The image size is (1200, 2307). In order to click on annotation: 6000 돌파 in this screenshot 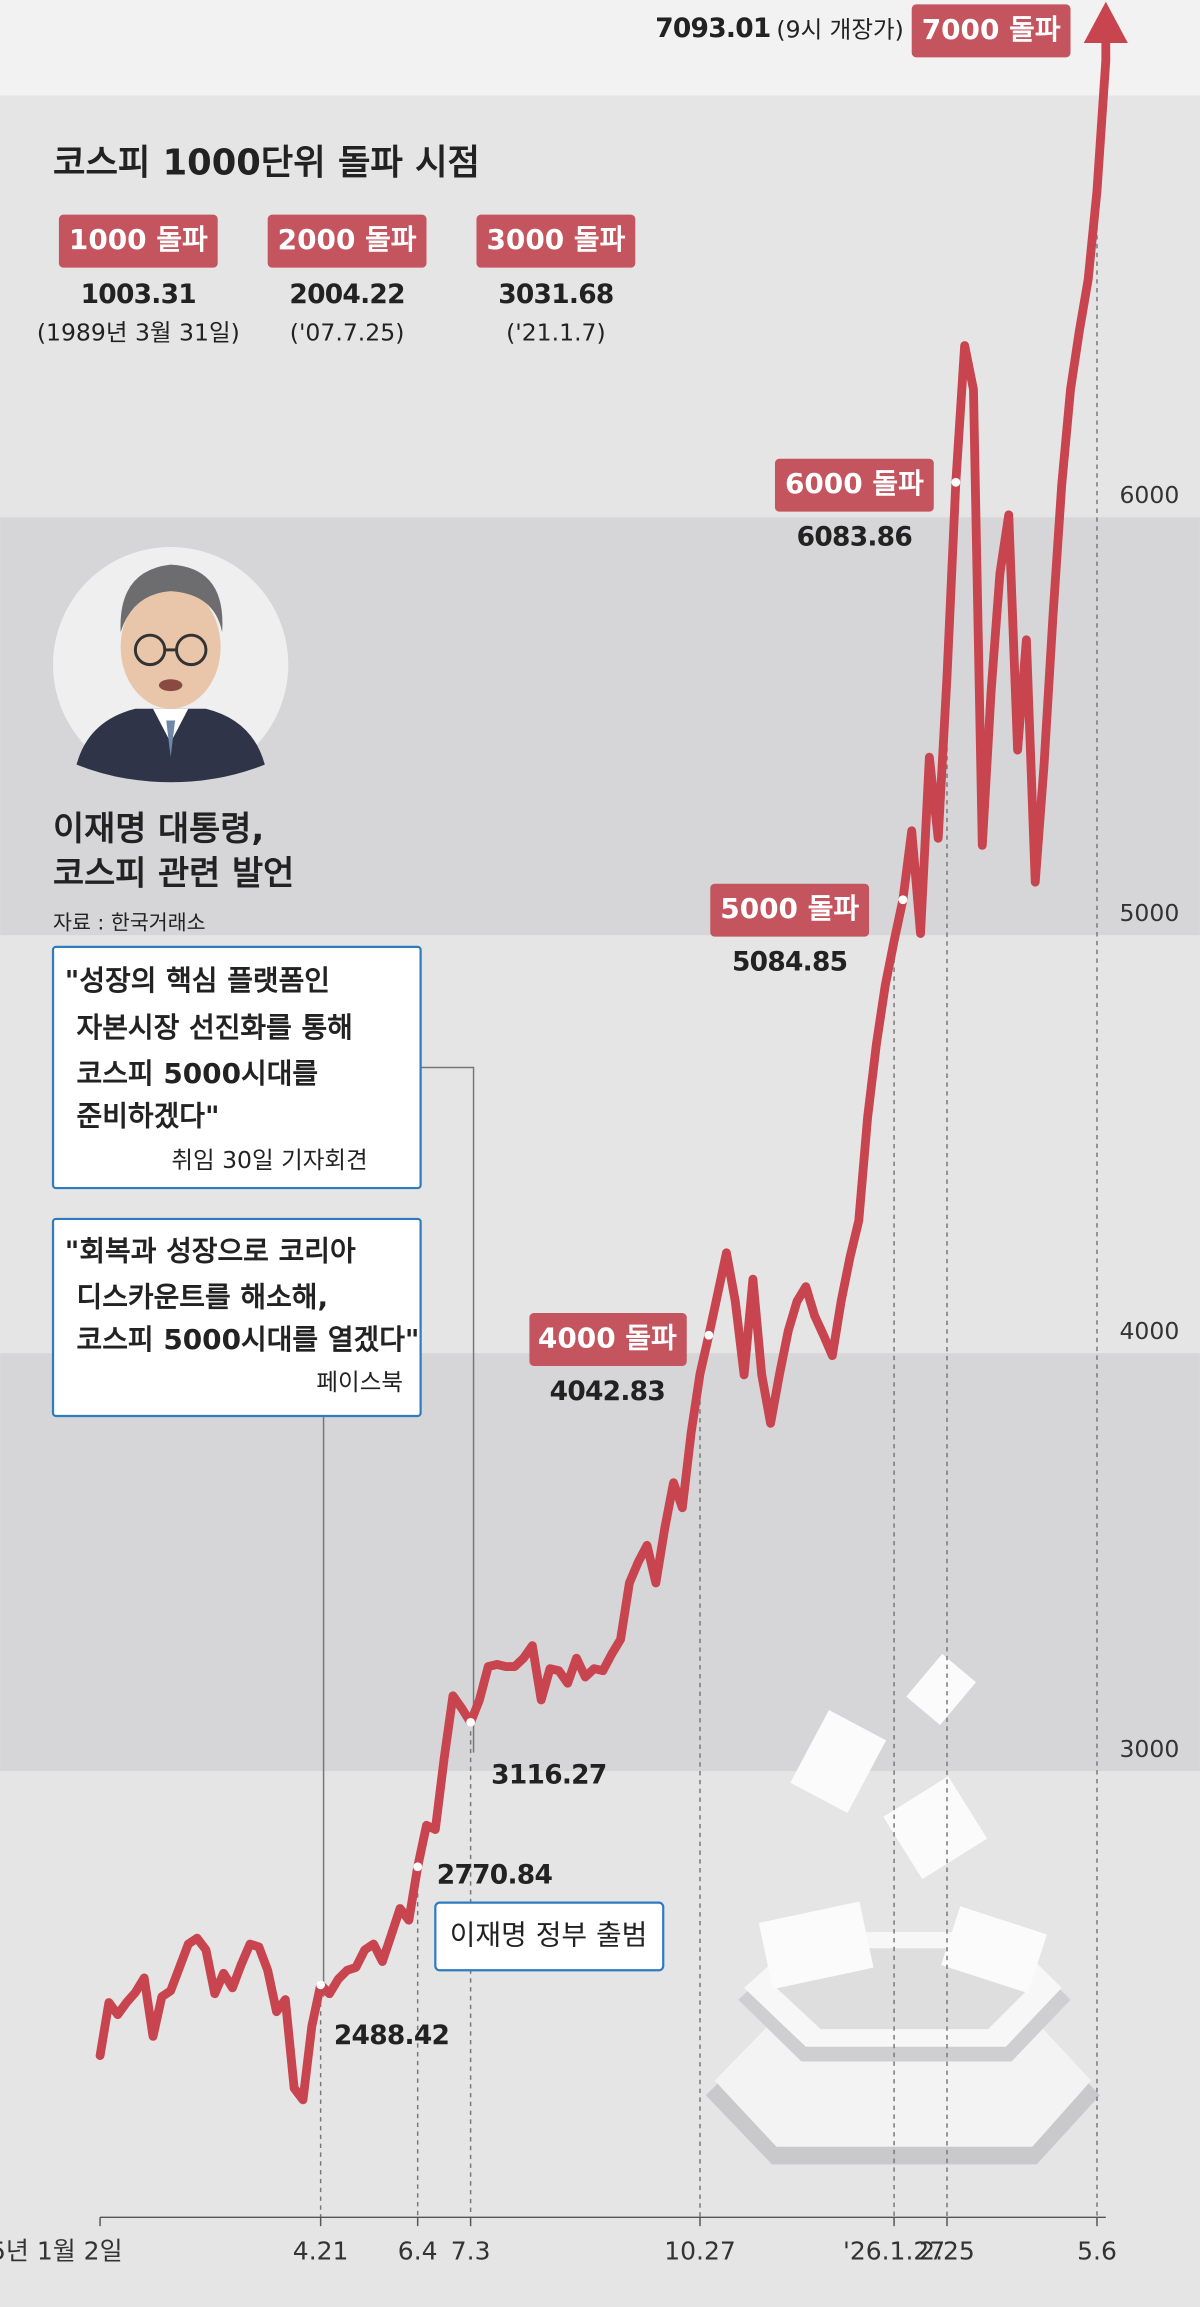, I will do `click(854, 483)`.